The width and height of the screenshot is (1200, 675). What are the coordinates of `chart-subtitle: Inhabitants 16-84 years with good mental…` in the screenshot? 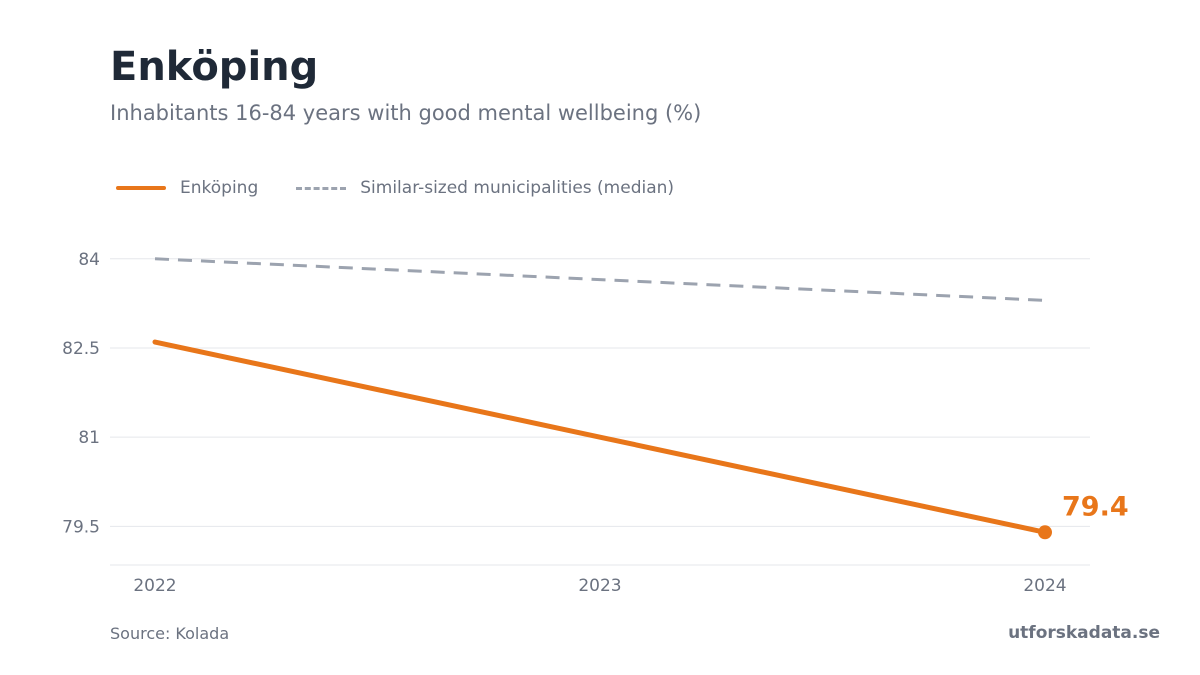 It's located at (406, 113).